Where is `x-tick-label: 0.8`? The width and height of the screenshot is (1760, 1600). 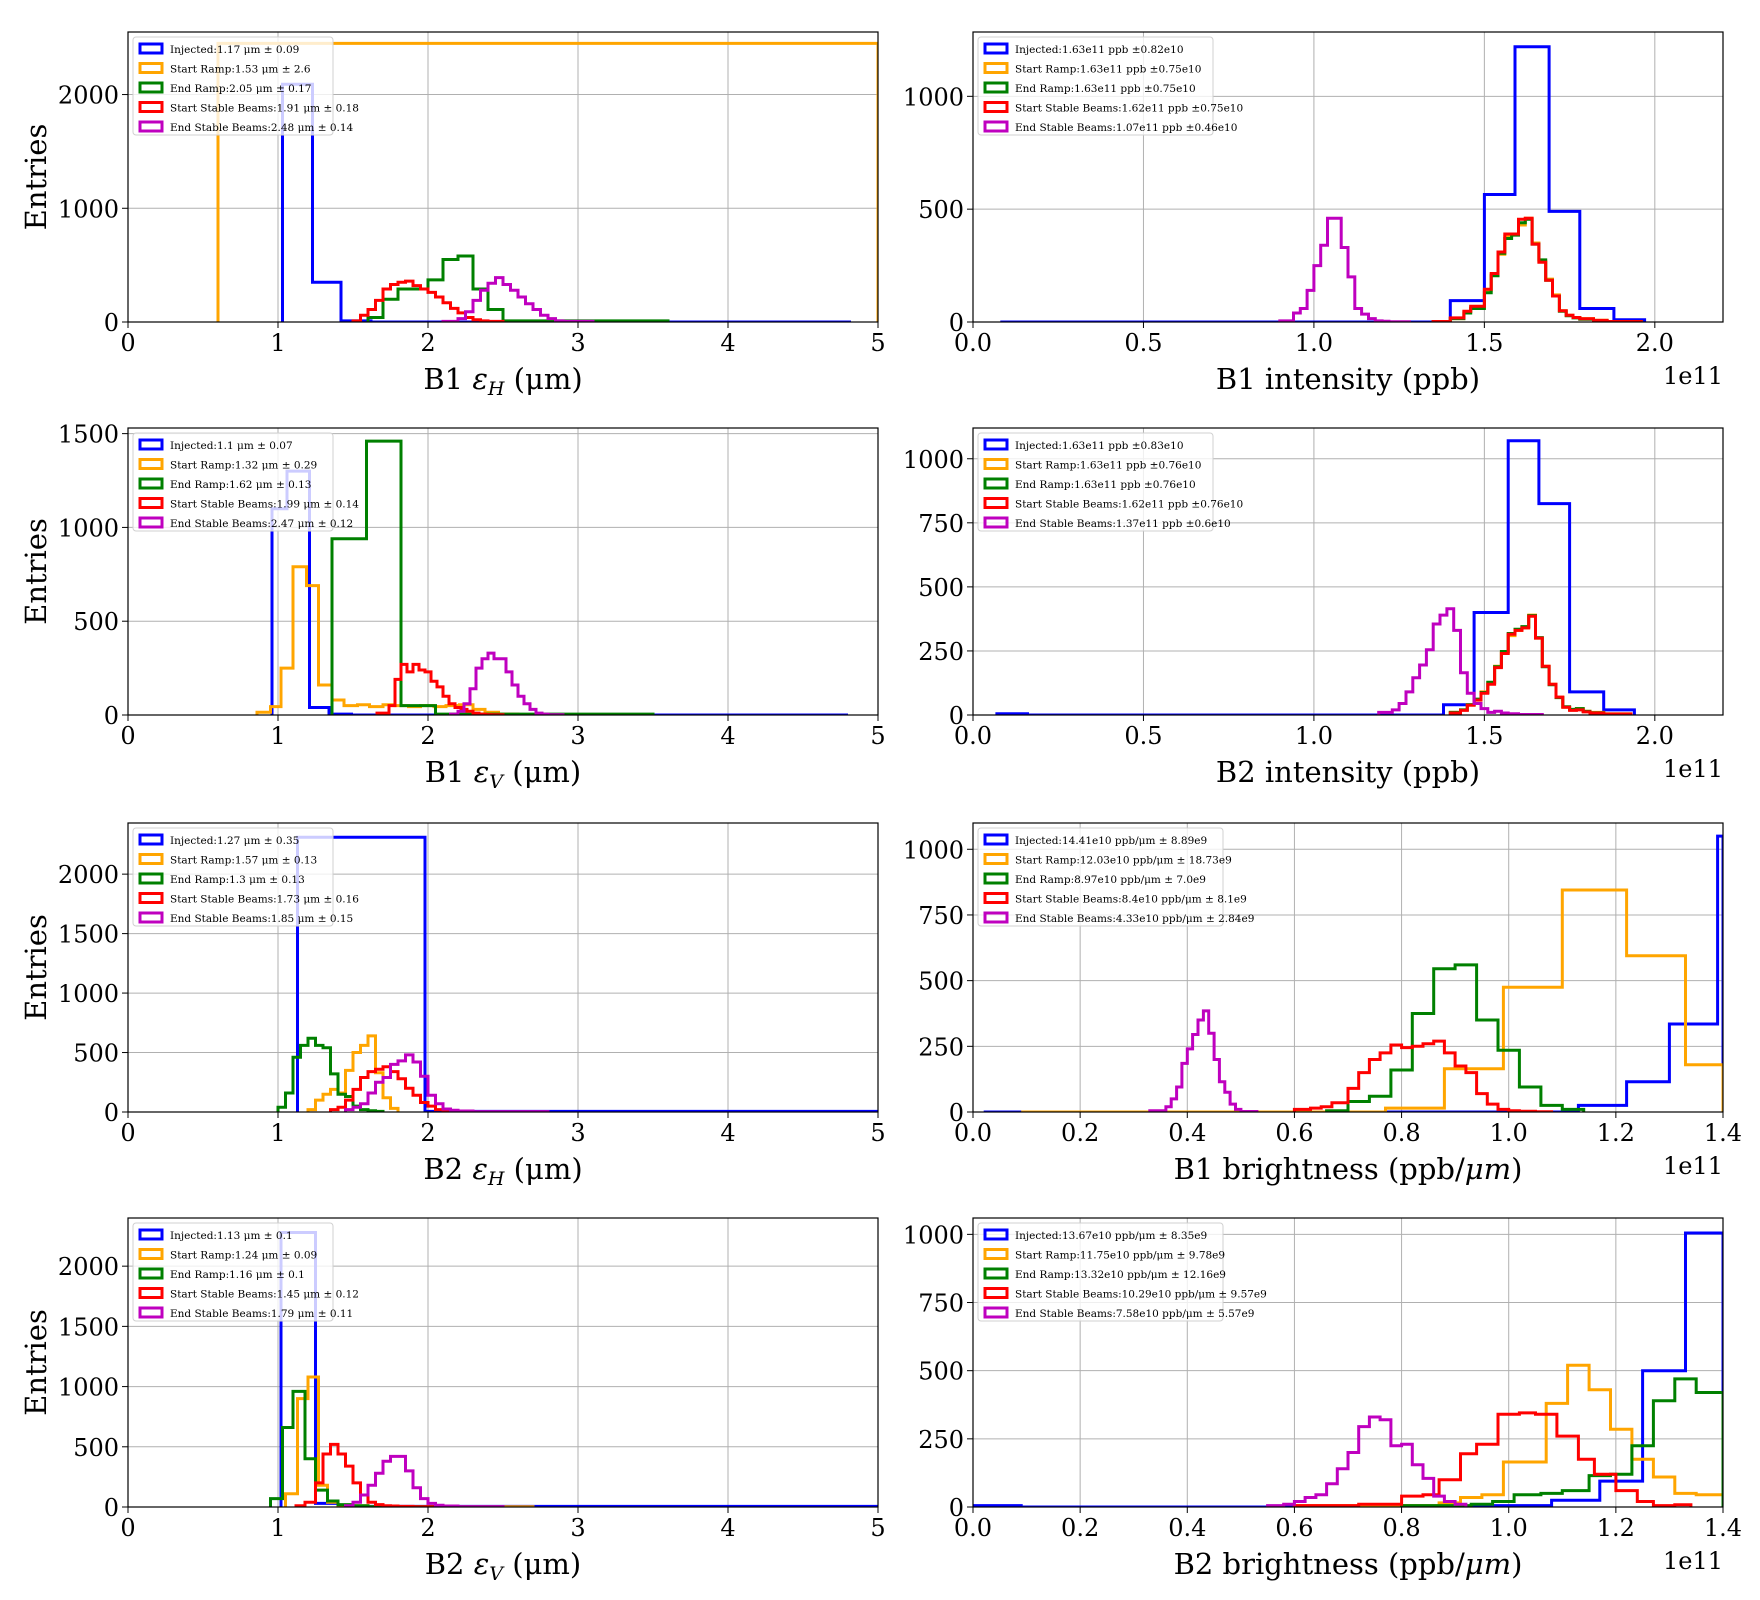
x-tick-label: 0.8 is located at coordinates (1401, 1133).